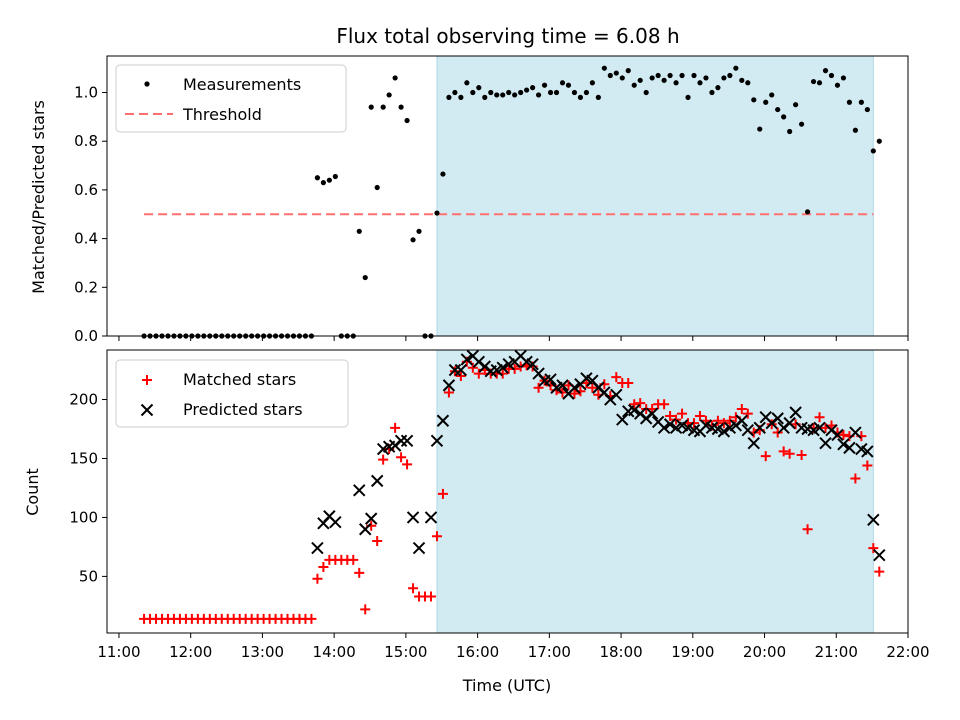 The width and height of the screenshot is (960, 720). I want to click on bottom-legend: Matched stars Predicted stars, so click(232, 393).